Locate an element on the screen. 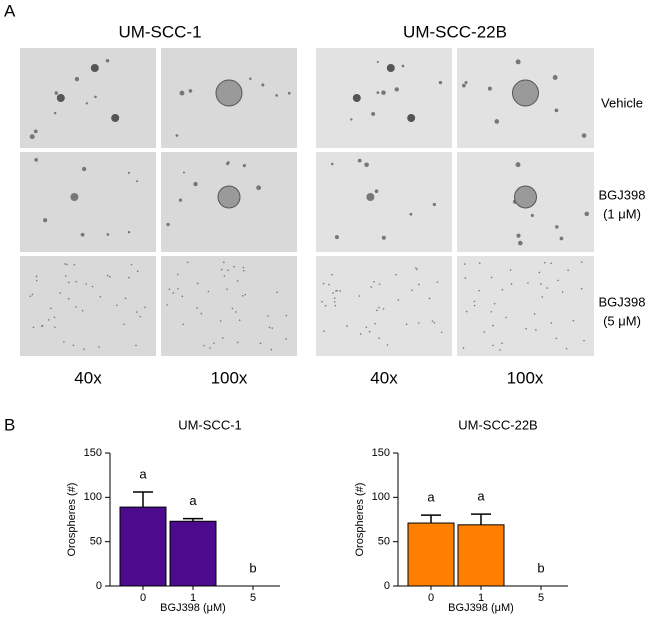 This screenshot has height=627, width=650. micrograph-bg is located at coordinates (525, 306).